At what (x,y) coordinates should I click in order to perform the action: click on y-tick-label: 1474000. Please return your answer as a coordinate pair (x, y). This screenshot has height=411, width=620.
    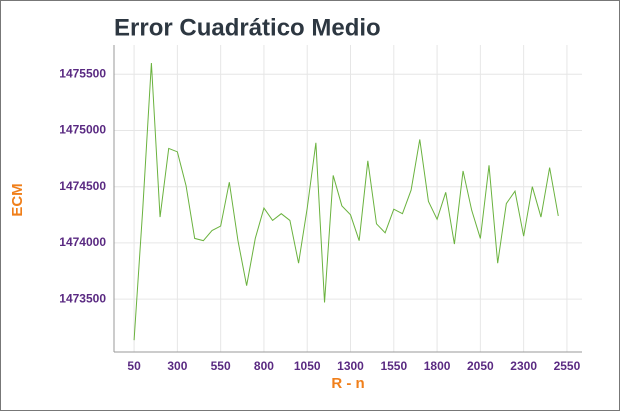
    Looking at the image, I should click on (82, 242).